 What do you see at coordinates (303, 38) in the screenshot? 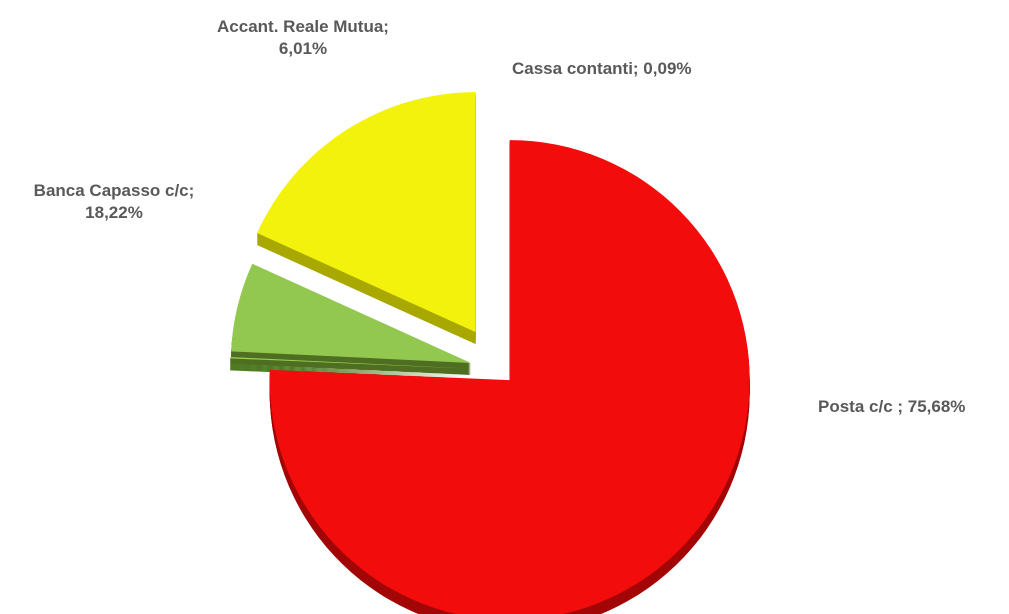
I see `label-accant: Accant. Reale Mutua; 6,01%` at bounding box center [303, 38].